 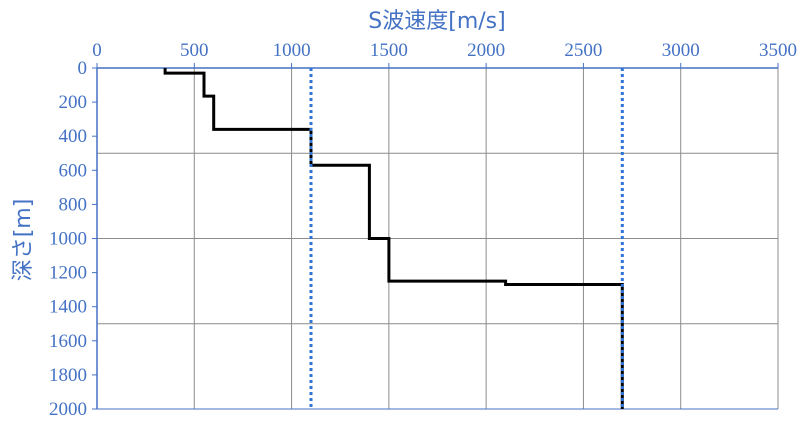 I want to click on y-tick-label: 0, so click(x=83, y=68).